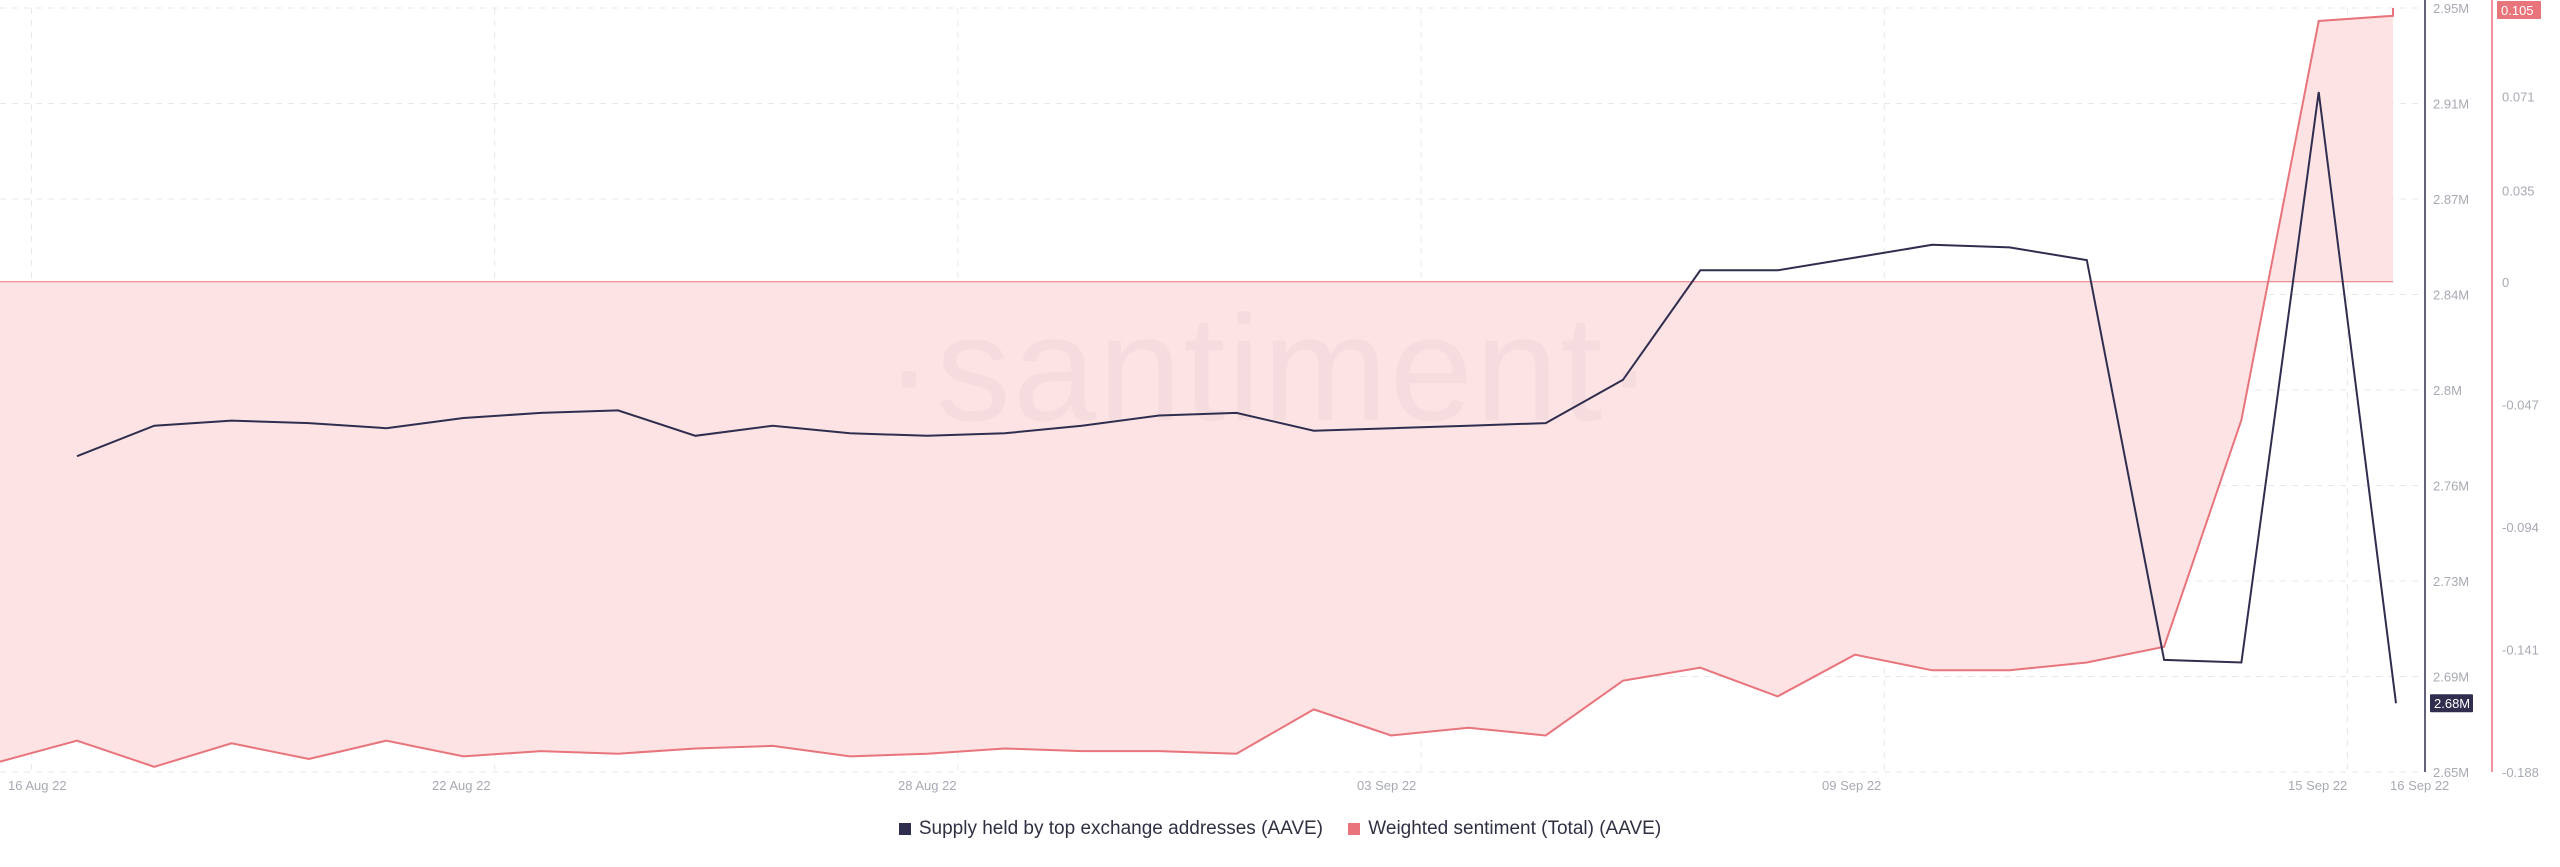 Image resolution: width=2560 pixels, height=867 pixels. Describe the element at coordinates (2520, 404) in the screenshot. I see `y-tick-sentiment: -0.047` at that location.